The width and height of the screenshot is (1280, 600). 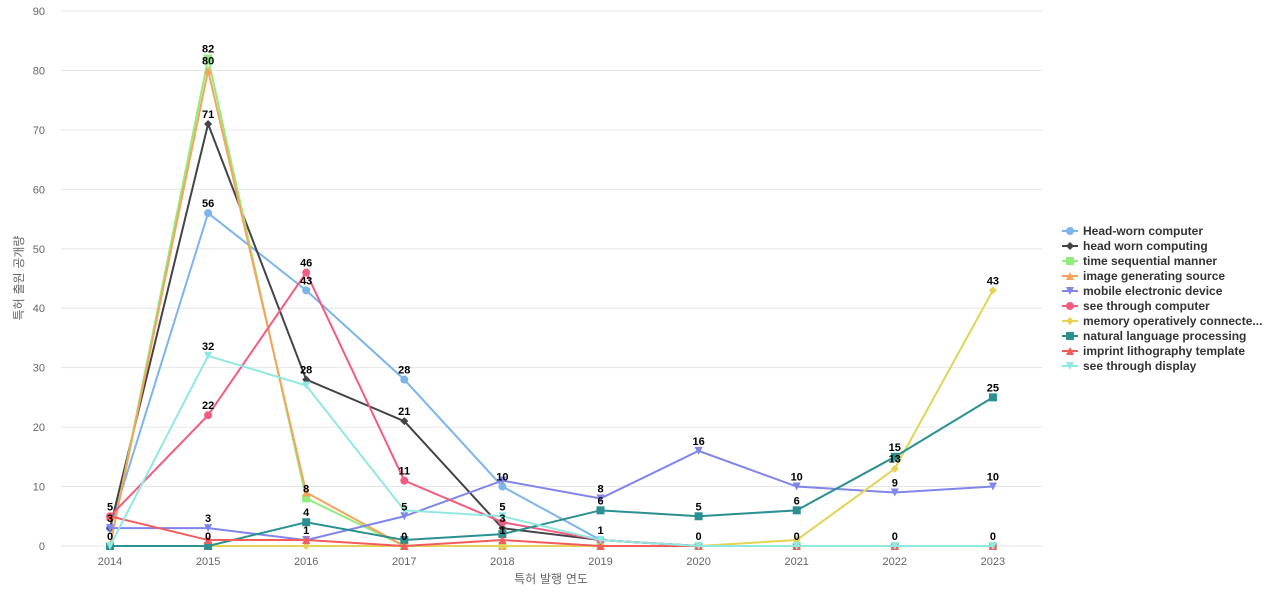 I want to click on data-label: 3, so click(x=110, y=519).